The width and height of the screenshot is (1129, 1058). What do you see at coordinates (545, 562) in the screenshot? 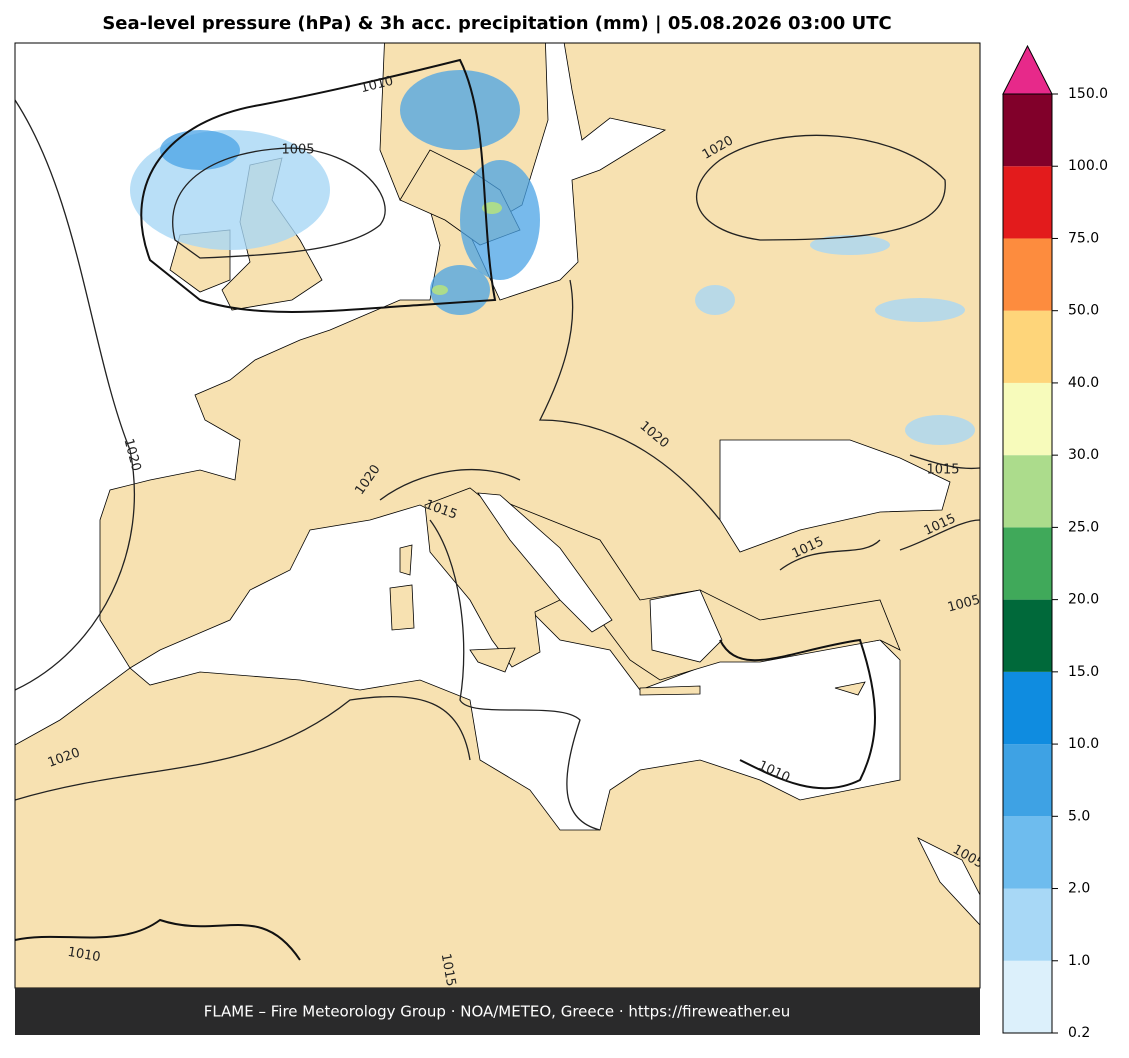
I see `adriatic` at bounding box center [545, 562].